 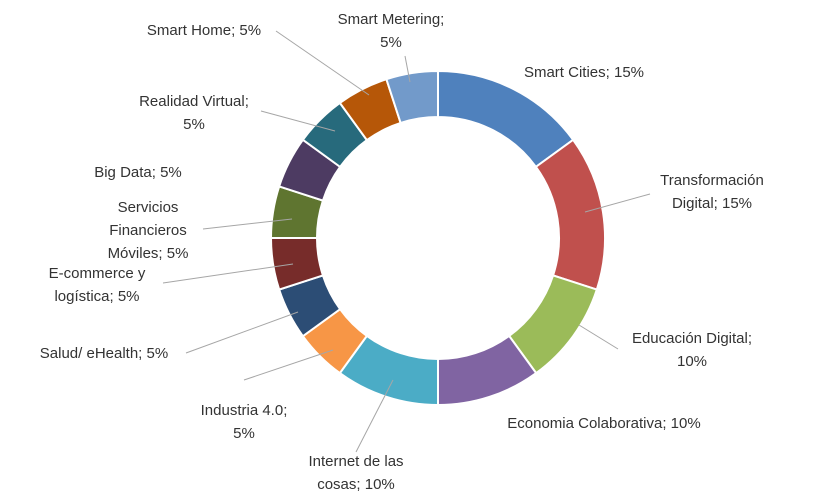 I want to click on leader-line-educacion-digital, so click(x=598, y=337).